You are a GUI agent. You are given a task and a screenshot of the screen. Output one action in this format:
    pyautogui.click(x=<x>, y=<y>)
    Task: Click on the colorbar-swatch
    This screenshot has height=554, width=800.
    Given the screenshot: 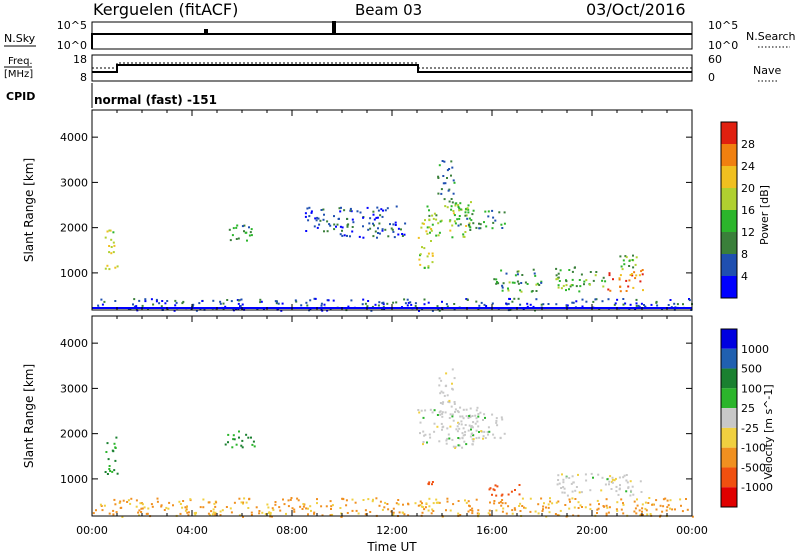 What is the action you would take?
    pyautogui.click(x=729, y=243)
    